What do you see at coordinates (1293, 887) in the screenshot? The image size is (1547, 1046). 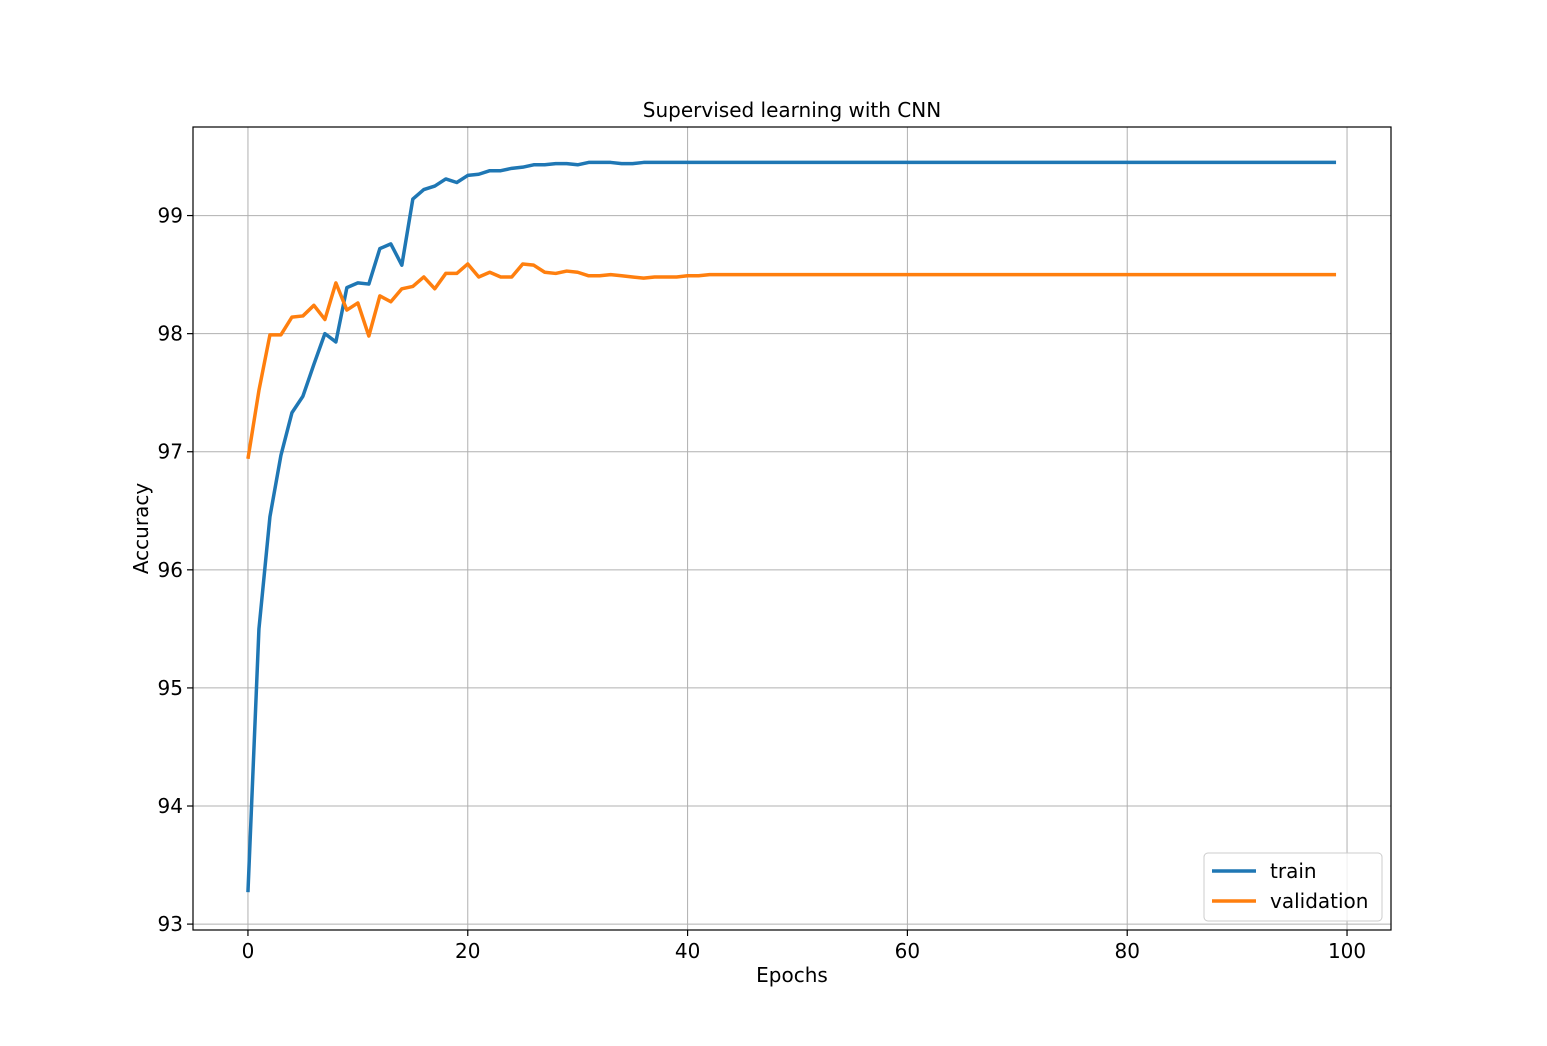 I see `legend: train validation` at bounding box center [1293, 887].